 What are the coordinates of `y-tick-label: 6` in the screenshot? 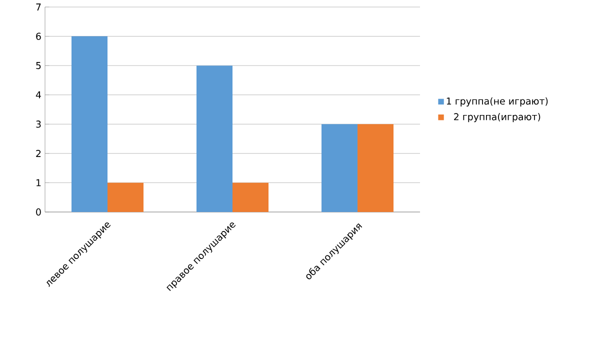 It's located at (38, 36).